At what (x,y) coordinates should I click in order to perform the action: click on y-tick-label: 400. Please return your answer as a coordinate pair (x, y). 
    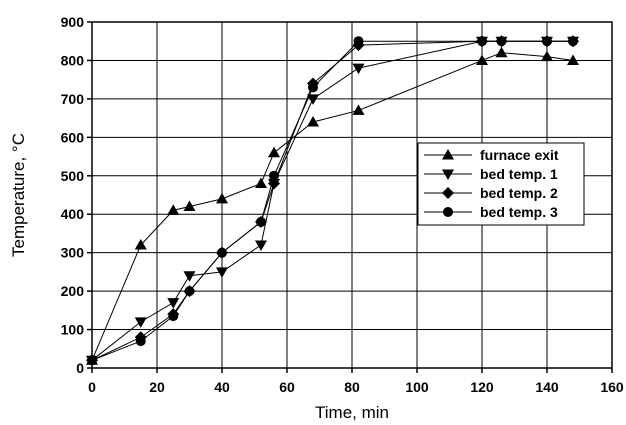
    Looking at the image, I should click on (73, 214).